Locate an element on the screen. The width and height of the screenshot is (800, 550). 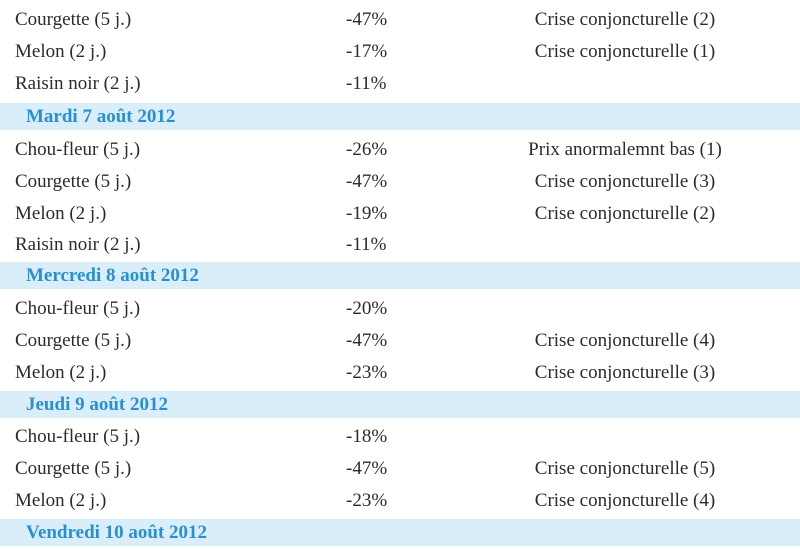
date-header: Mardi 7 août 2012 is located at coordinates (400, 116).